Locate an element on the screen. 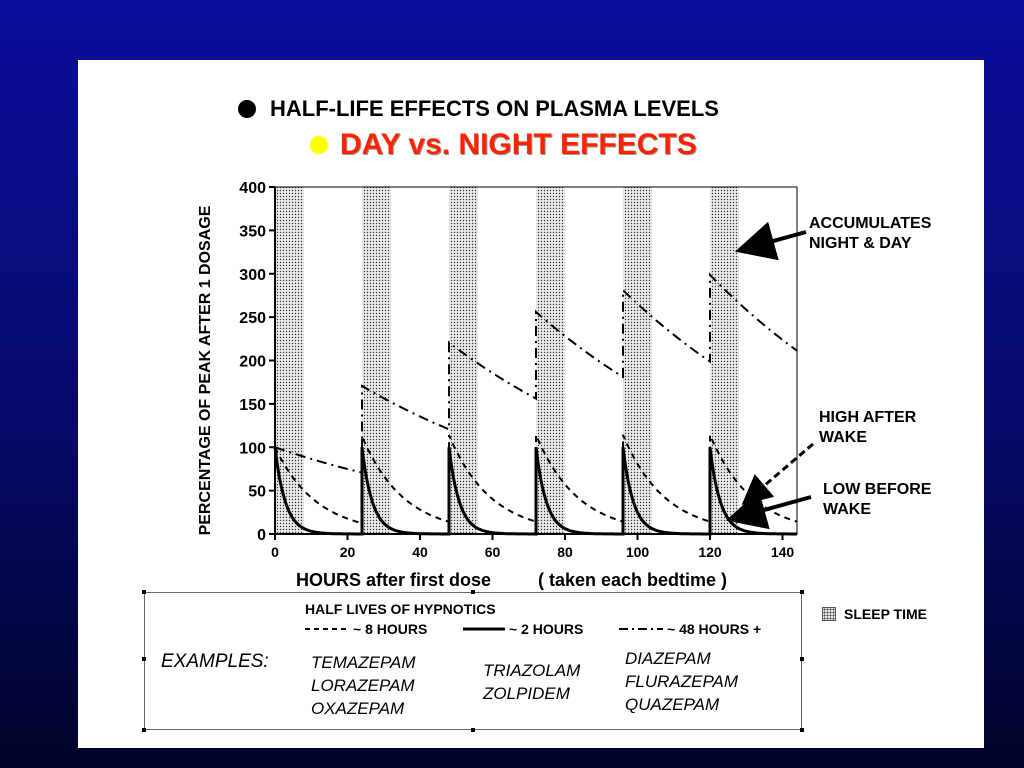 The width and height of the screenshot is (1024, 768). x-tick-label-0: 0 is located at coordinates (275, 552).